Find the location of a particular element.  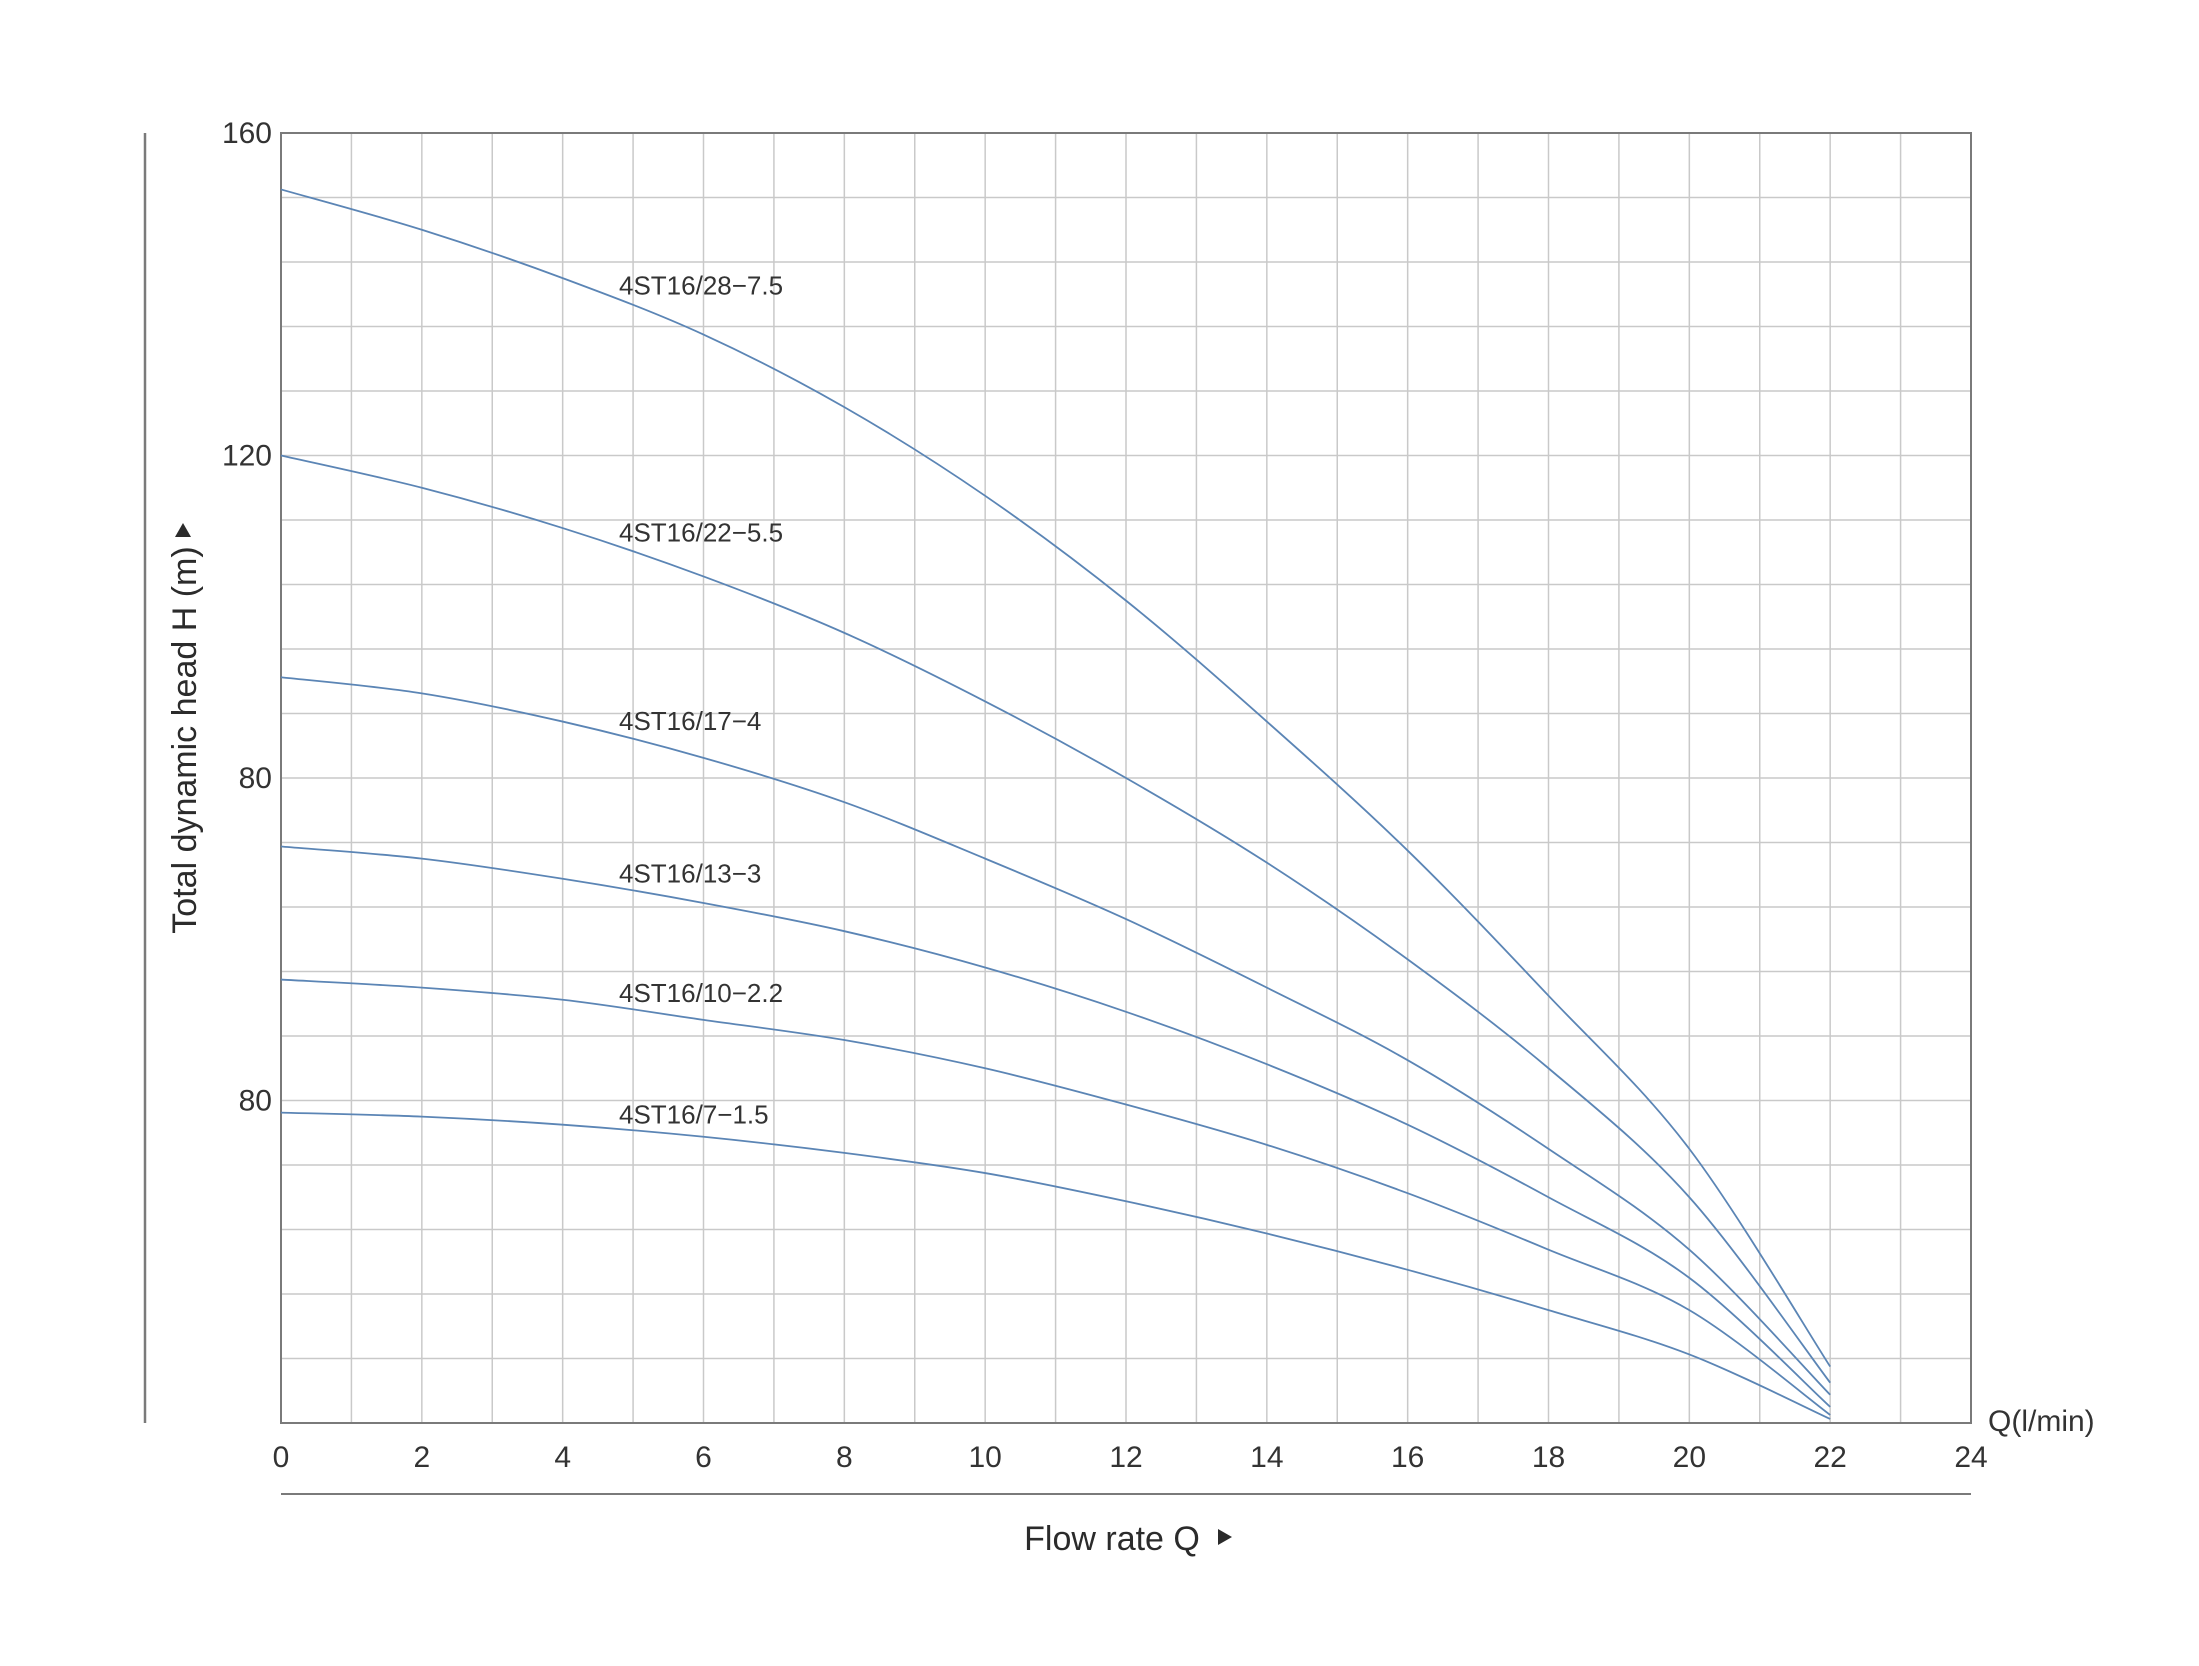

curve-label: 4ST16/17−4 is located at coordinates (690, 721).